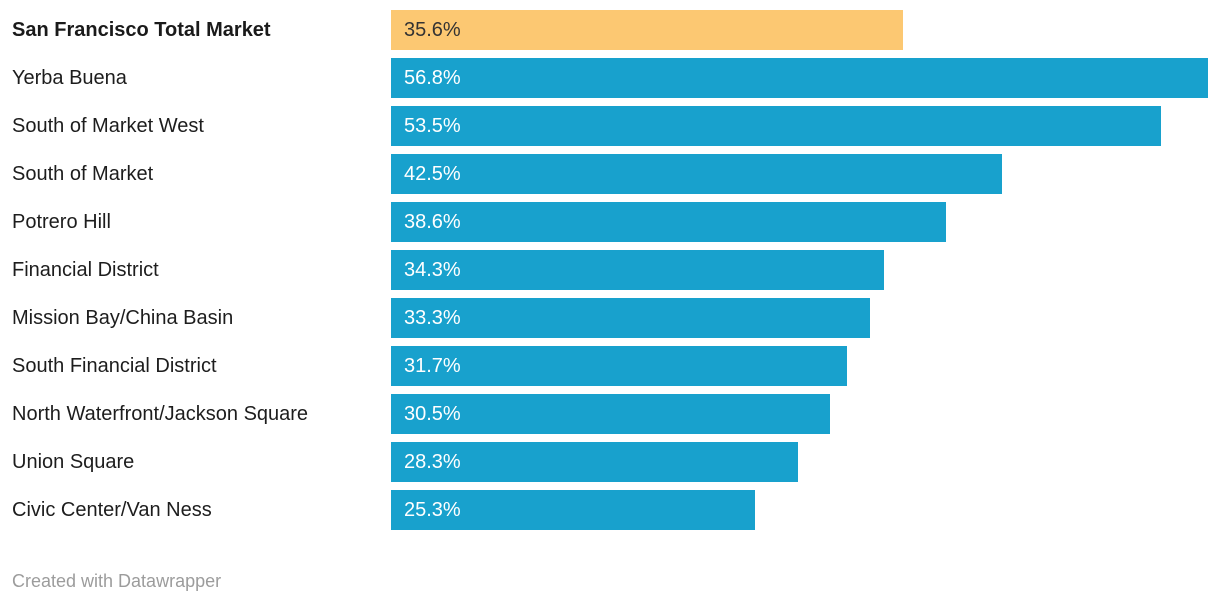 The height and width of the screenshot is (606, 1220). Describe the element at coordinates (630, 318) in the screenshot. I see `bar: 33.3%` at that location.